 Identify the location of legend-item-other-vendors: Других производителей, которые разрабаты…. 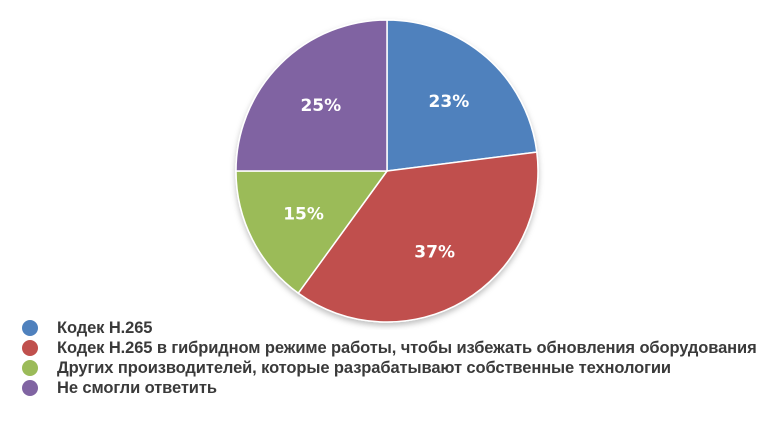
(389, 368).